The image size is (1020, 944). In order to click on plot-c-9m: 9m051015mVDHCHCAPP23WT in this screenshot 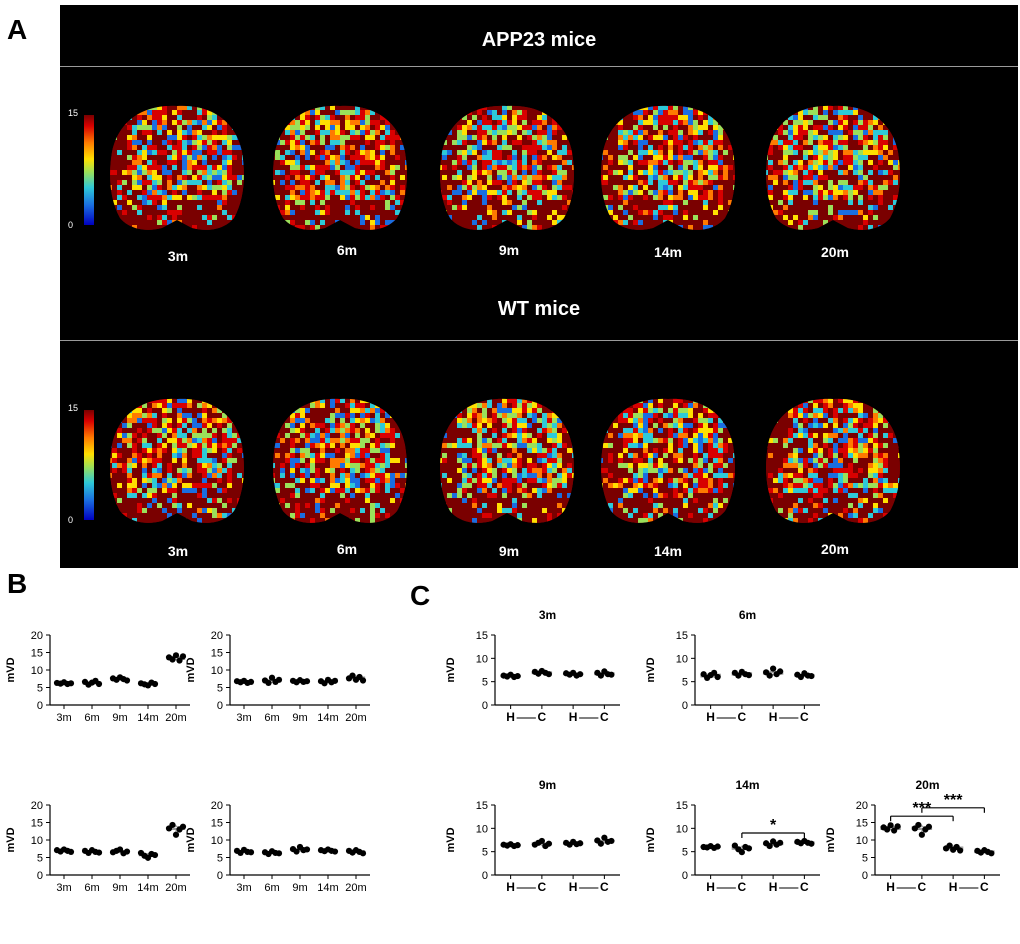, I will do `click(532, 836)`.